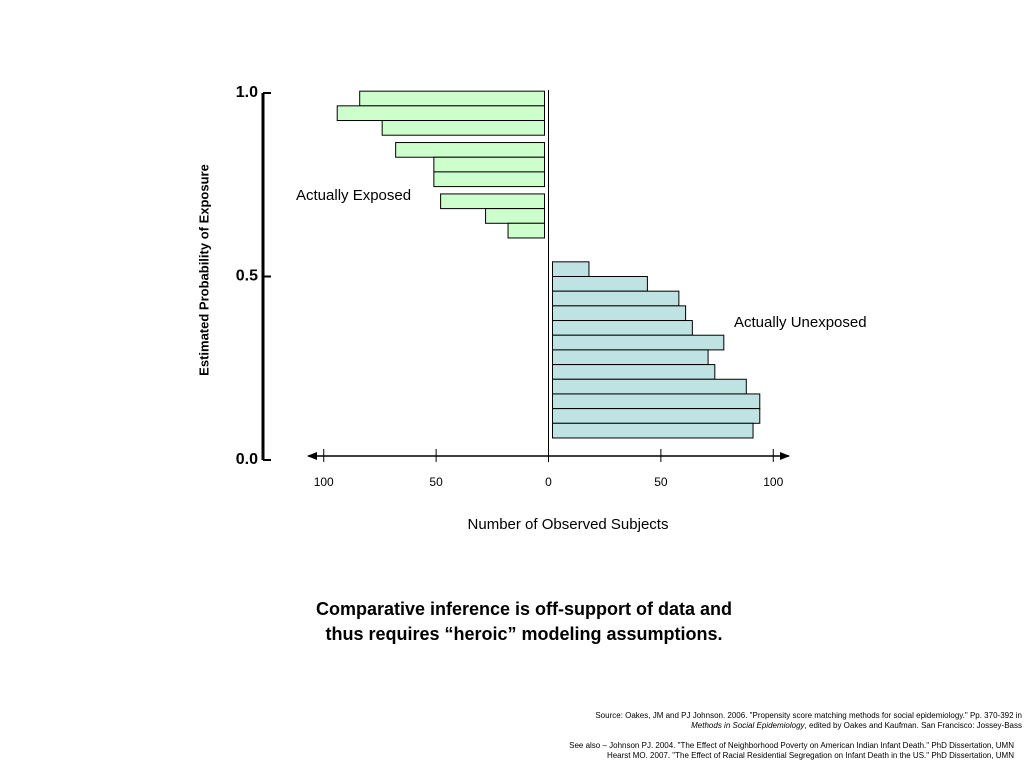 The image size is (1024, 773). Describe the element at coordinates (353, 195) in the screenshot. I see `series-label: Actually Exposed` at that location.